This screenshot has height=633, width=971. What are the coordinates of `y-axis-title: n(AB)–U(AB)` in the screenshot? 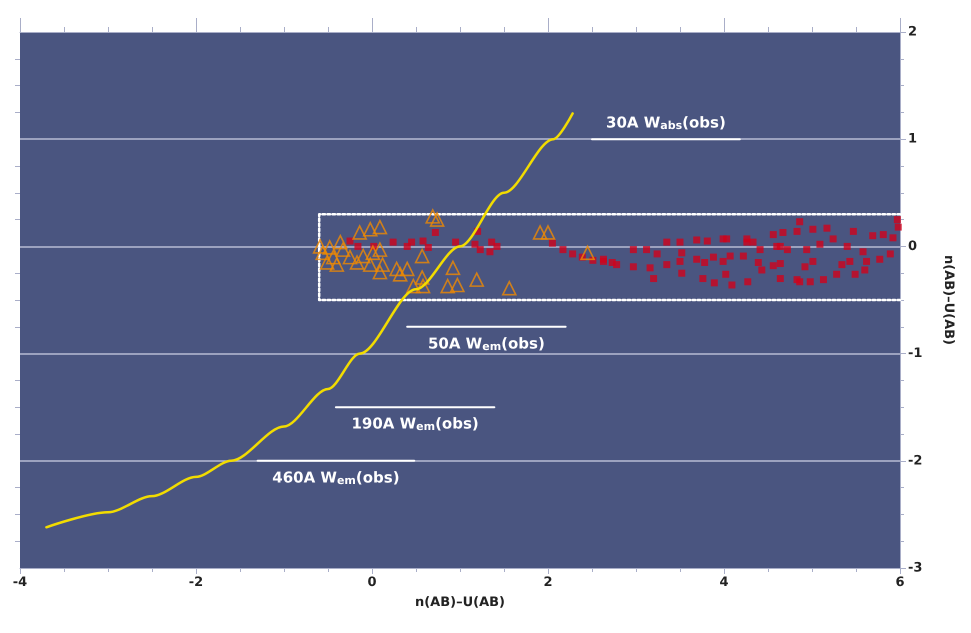 It's located at (948, 300).